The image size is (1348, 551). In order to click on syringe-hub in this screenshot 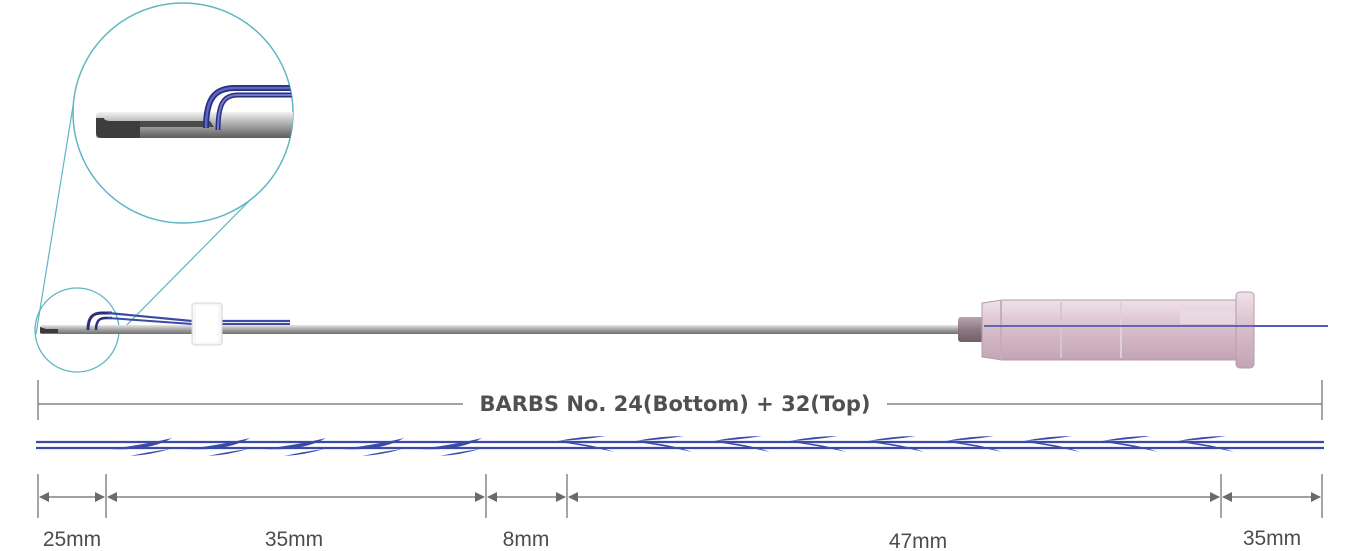, I will do `click(1143, 330)`.